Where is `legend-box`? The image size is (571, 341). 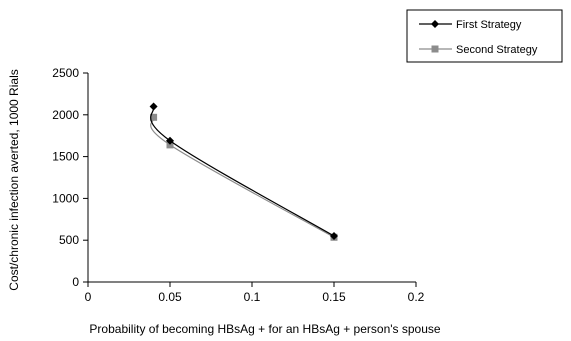 legend-box is located at coordinates (484, 36).